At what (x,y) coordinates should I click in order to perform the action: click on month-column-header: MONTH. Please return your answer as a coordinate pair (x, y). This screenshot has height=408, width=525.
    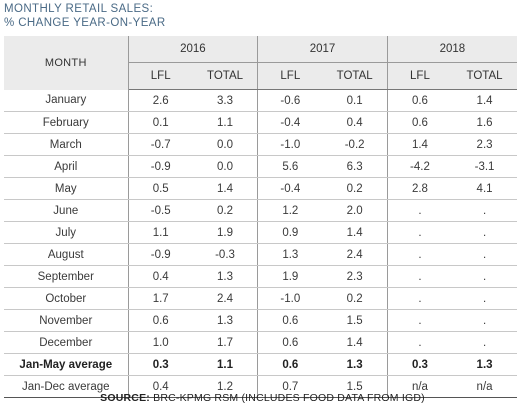
    Looking at the image, I should click on (66, 63).